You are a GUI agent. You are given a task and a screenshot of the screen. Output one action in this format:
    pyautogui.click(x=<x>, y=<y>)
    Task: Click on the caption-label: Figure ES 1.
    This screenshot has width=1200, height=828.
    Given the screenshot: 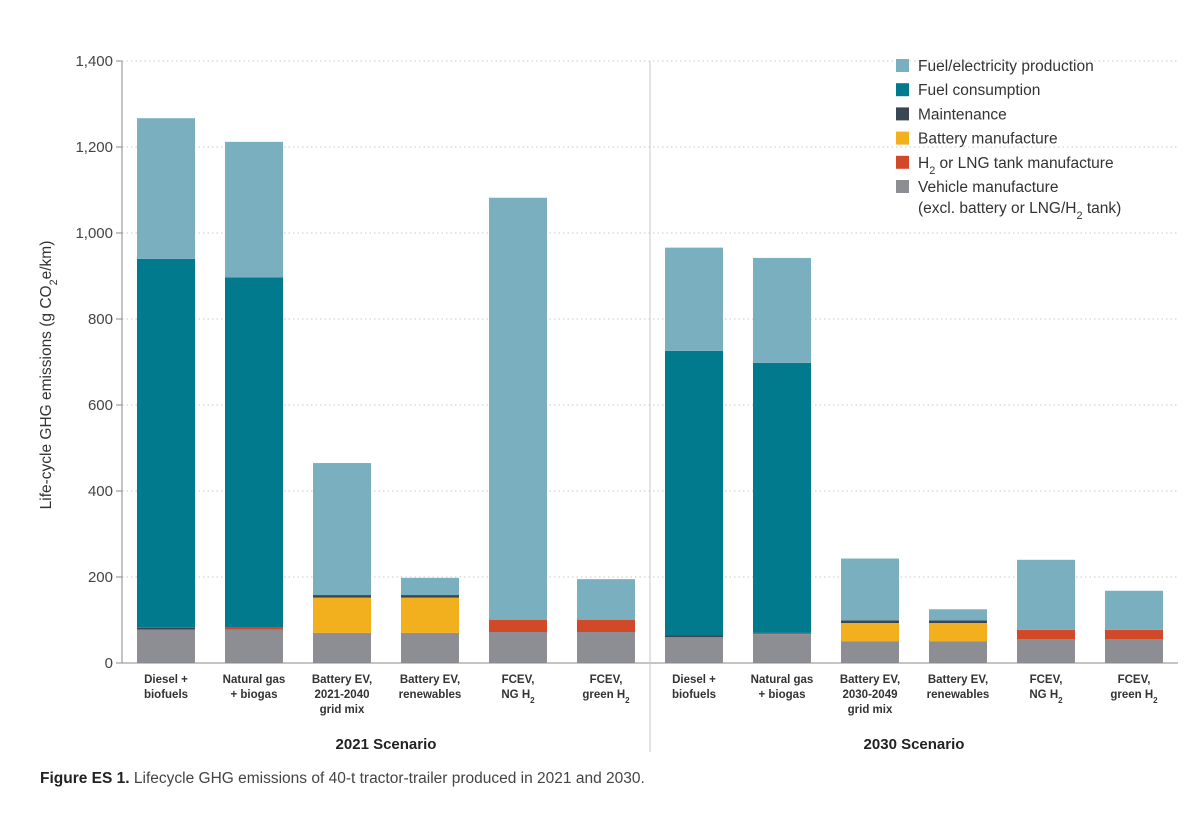 What is the action you would take?
    pyautogui.click(x=85, y=778)
    